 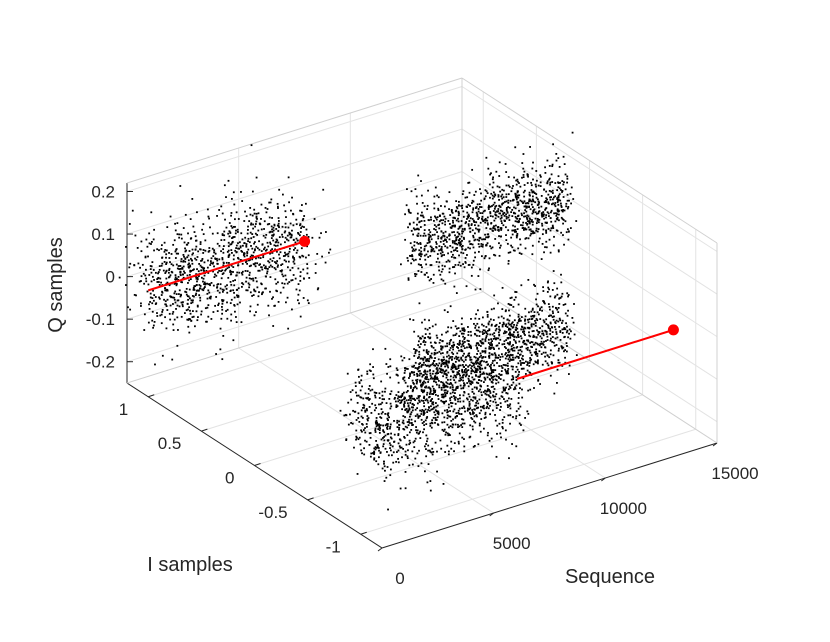 I want to click on z-axis-label: Q samples, so click(x=56, y=285).